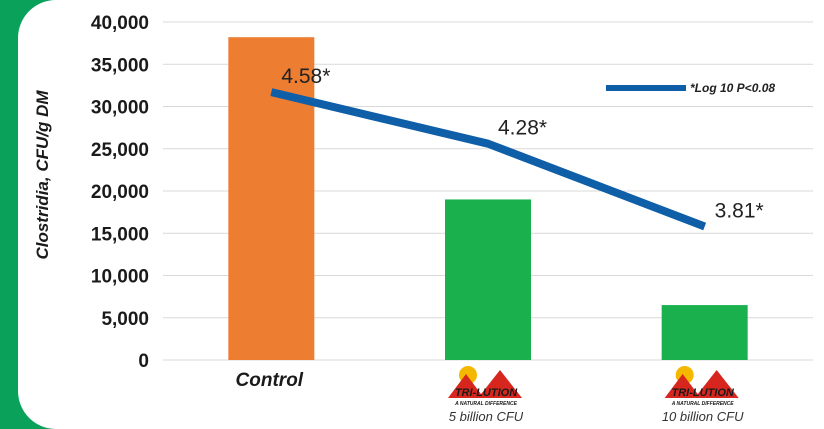 Image resolution: width=824 pixels, height=429 pixels. I want to click on y-tick-label: 15,000, so click(120, 234).